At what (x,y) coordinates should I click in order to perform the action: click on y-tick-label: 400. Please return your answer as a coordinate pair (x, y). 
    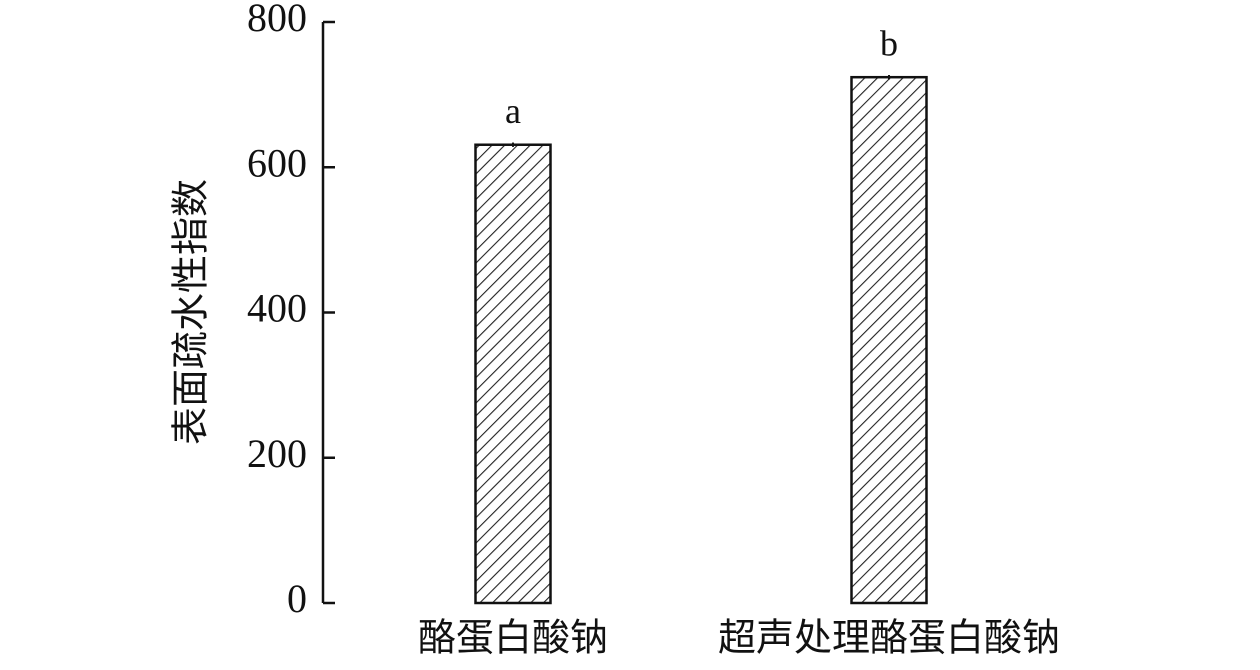
    Looking at the image, I should click on (277, 308).